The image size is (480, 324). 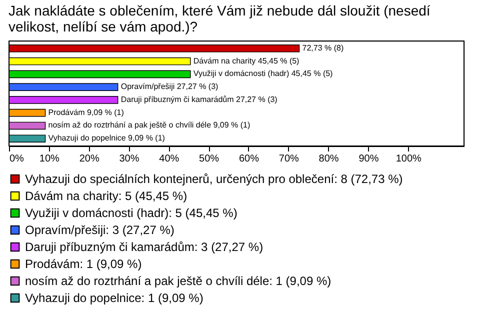 I want to click on data-label: Využiji v domácnosti (hadr) 45,45 % (5), so click(x=263, y=73).